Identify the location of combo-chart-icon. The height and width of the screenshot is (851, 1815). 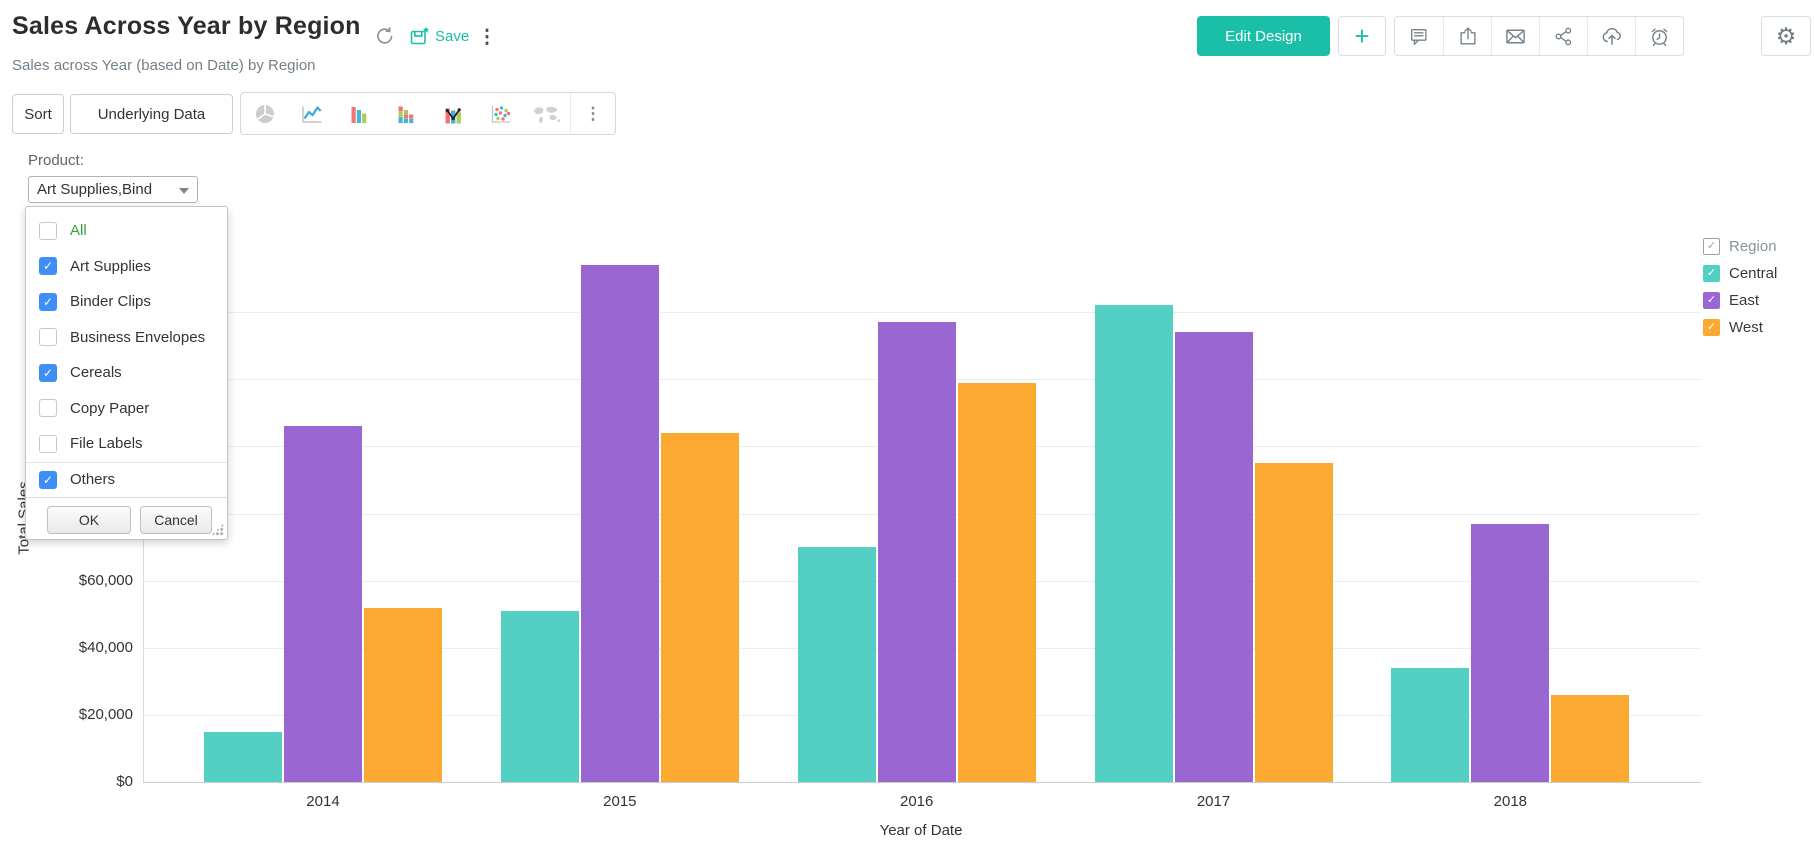
(453, 114).